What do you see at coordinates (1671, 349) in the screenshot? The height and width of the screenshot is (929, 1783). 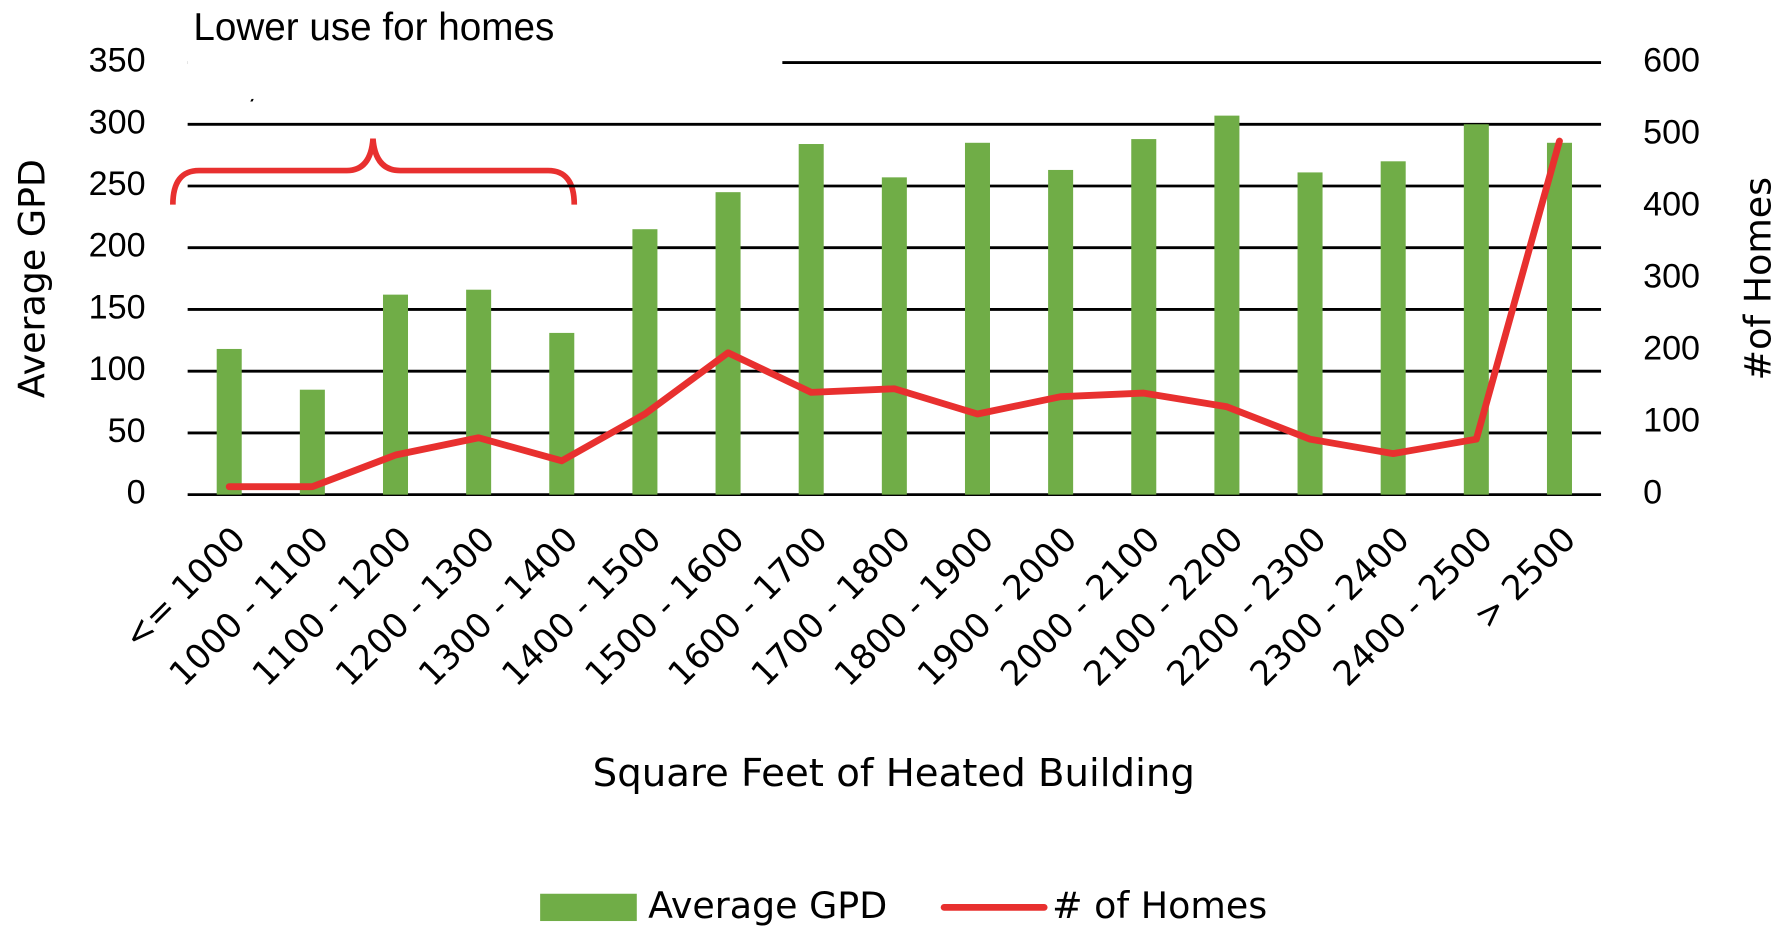 I see `y2-tick-label: 200` at bounding box center [1671, 349].